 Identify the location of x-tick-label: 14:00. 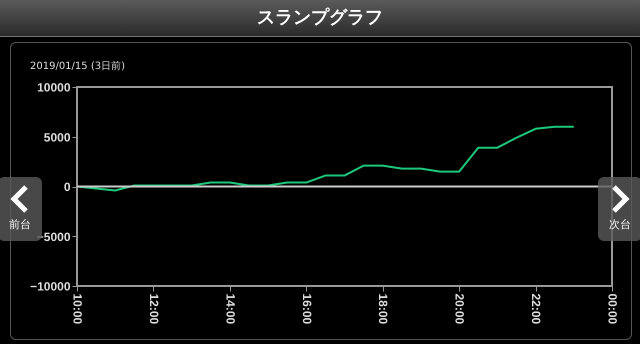
(230, 309).